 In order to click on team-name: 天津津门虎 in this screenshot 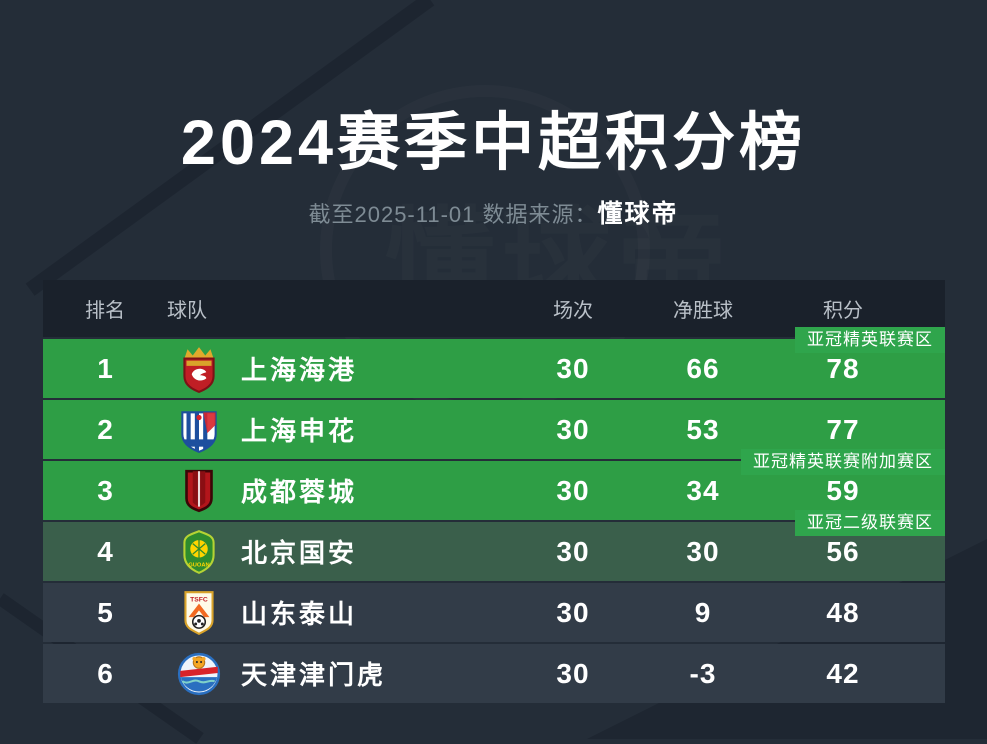, I will do `click(314, 675)`.